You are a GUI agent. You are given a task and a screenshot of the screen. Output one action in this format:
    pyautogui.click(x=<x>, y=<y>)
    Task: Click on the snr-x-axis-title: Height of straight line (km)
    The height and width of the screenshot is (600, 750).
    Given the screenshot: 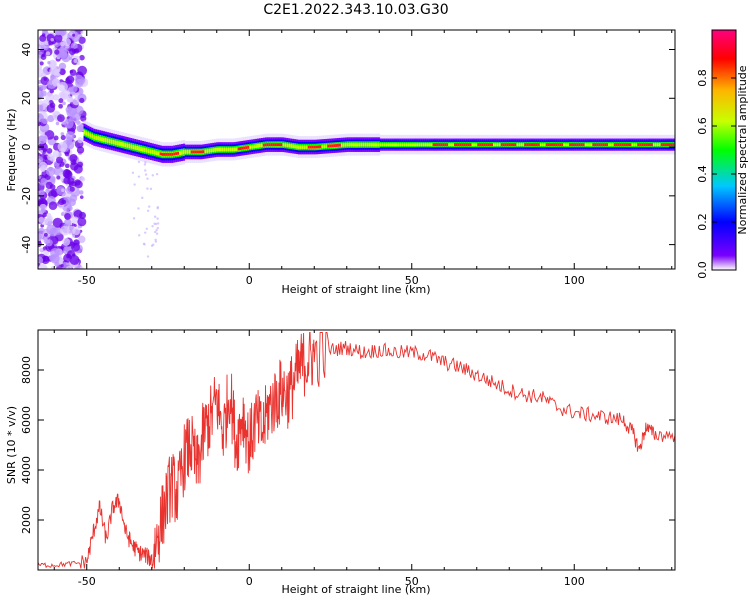 What is the action you would take?
    pyautogui.click(x=355, y=589)
    